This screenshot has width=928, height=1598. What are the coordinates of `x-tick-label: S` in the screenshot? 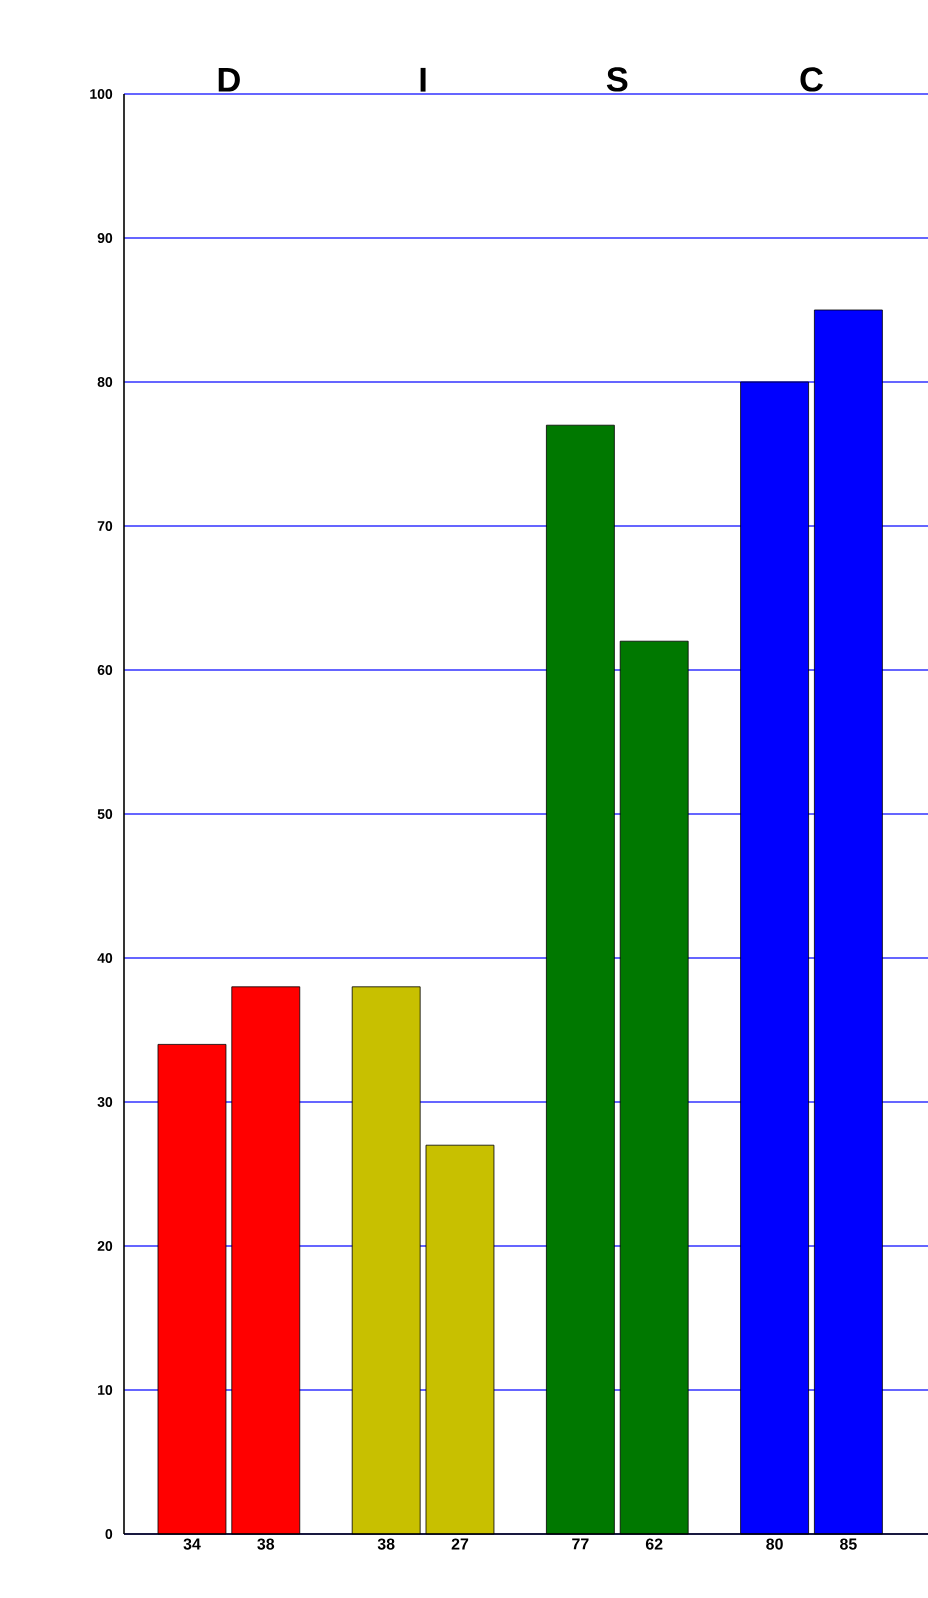 It's located at (617, 79).